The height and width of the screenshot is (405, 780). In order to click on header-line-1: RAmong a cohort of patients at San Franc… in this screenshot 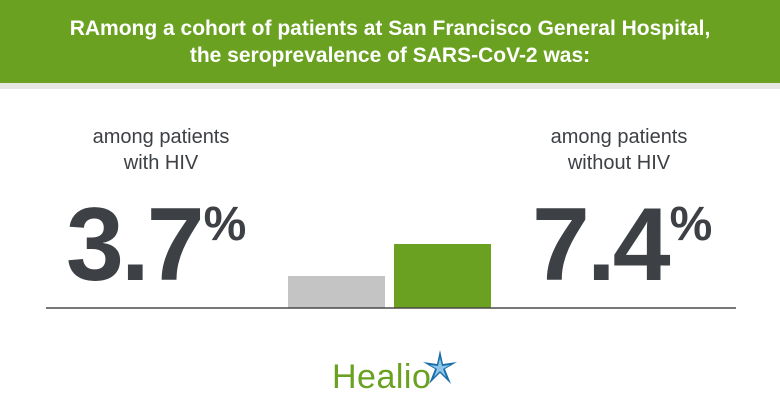, I will do `click(390, 28)`.